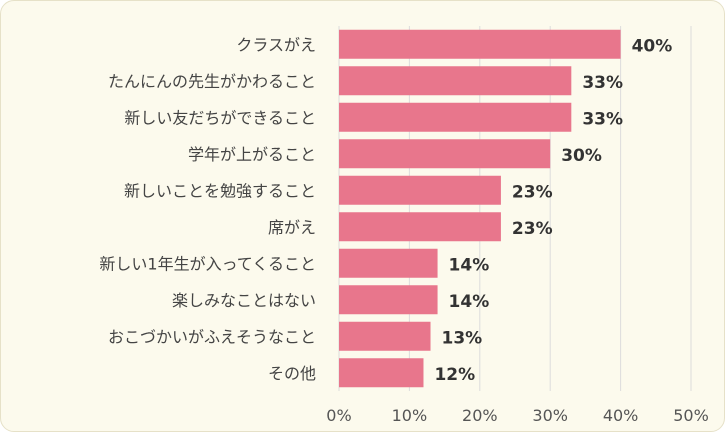 The height and width of the screenshot is (433, 725). What do you see at coordinates (220, 117) in the screenshot?
I see `category-label: 新しい友だちができること` at bounding box center [220, 117].